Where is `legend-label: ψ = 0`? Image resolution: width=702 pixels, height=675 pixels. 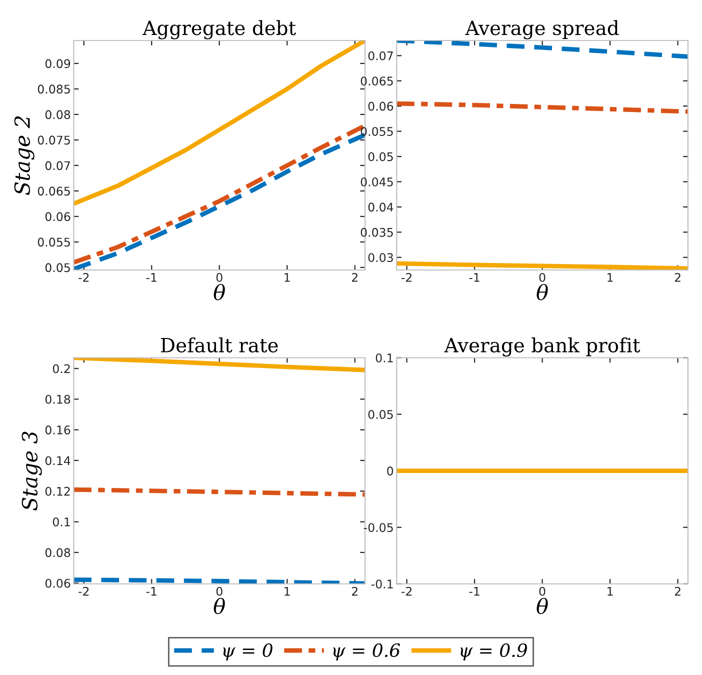
legend-label: ψ = 0 is located at coordinates (247, 652).